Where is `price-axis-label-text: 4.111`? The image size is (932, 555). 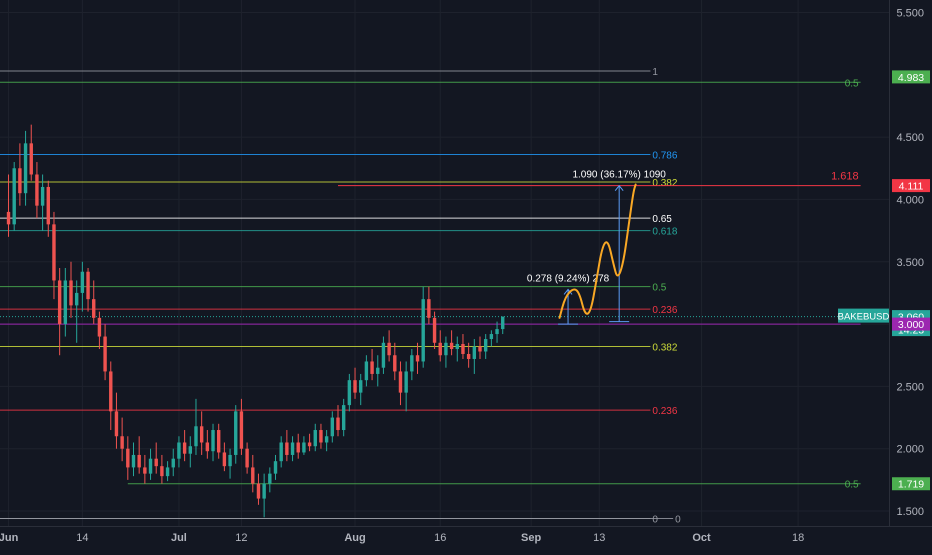 price-axis-label-text: 4.111 is located at coordinates (911, 187).